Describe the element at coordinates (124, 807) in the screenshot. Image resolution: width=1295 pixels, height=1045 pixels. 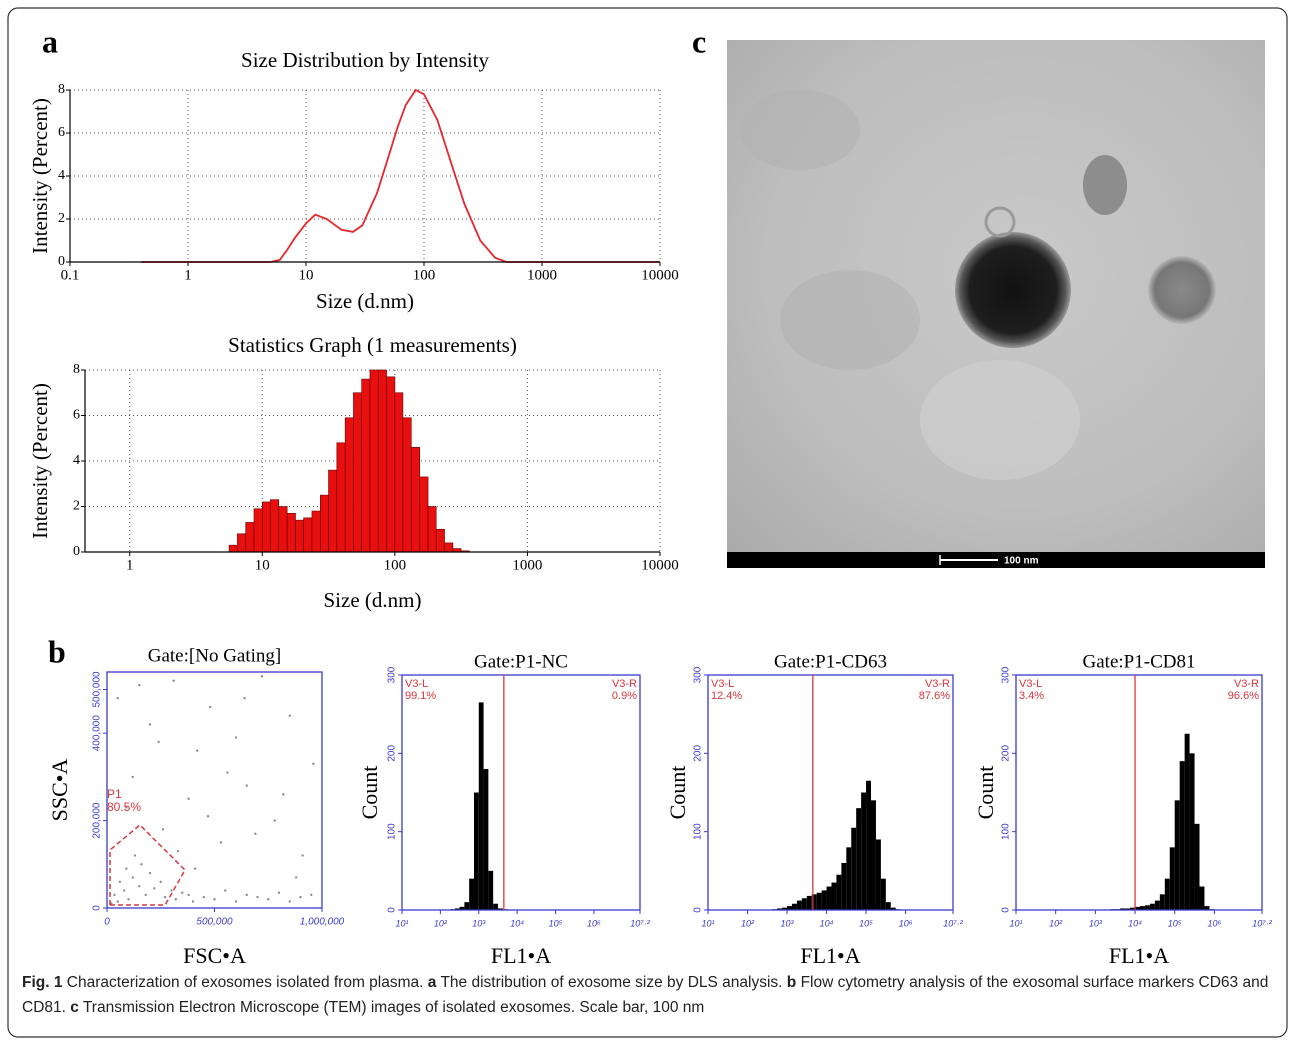
I see `gate-percent: 80.5%` at that location.